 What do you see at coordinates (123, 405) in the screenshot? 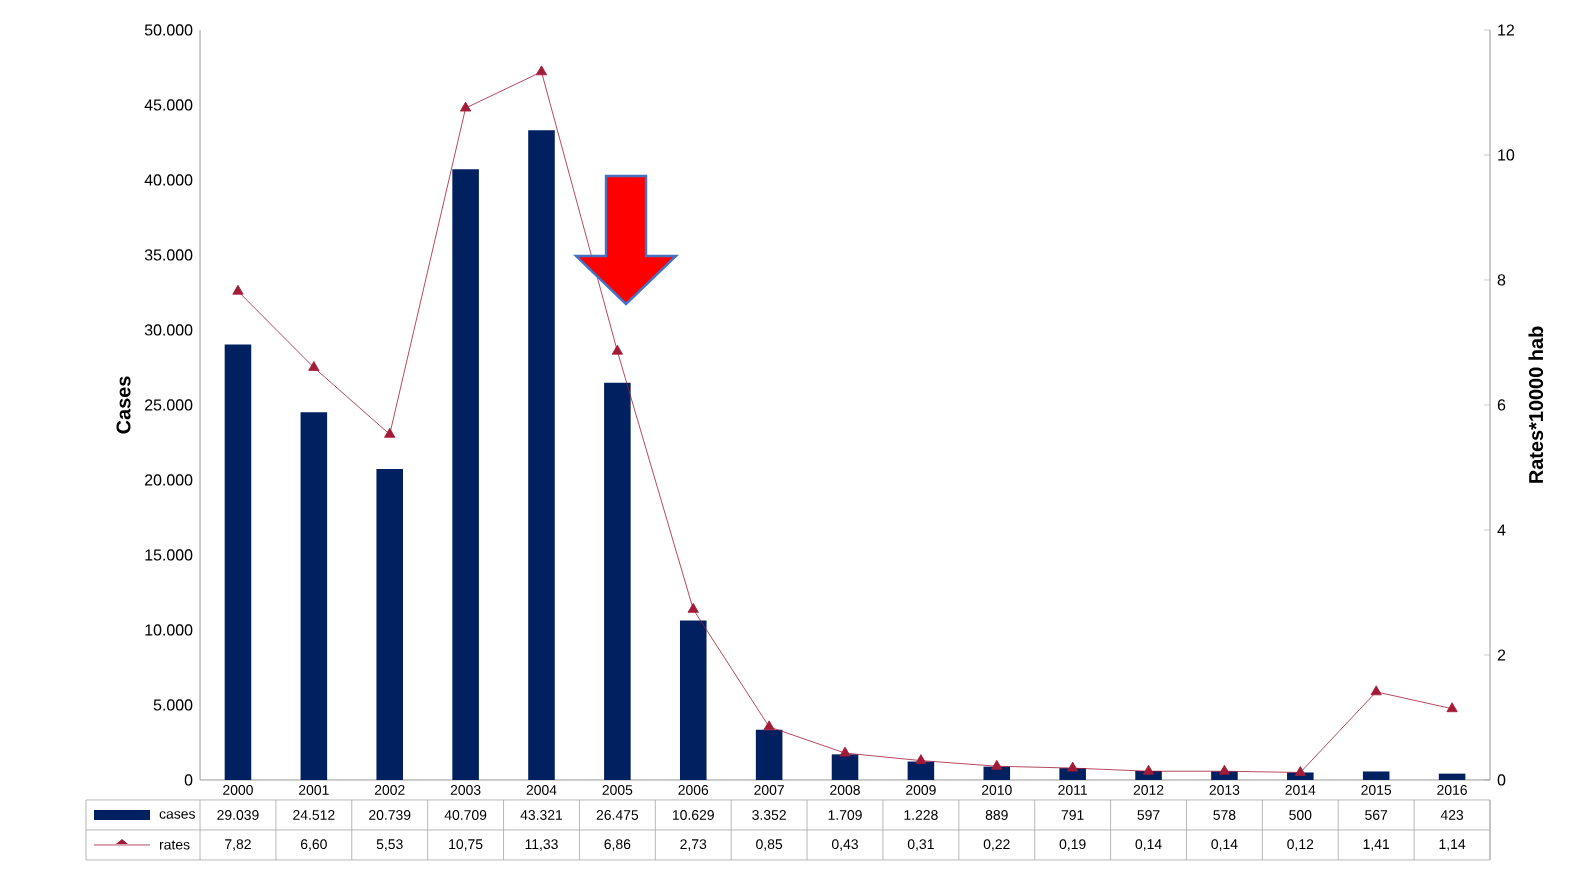
I see `y-axis-title: Cases` at bounding box center [123, 405].